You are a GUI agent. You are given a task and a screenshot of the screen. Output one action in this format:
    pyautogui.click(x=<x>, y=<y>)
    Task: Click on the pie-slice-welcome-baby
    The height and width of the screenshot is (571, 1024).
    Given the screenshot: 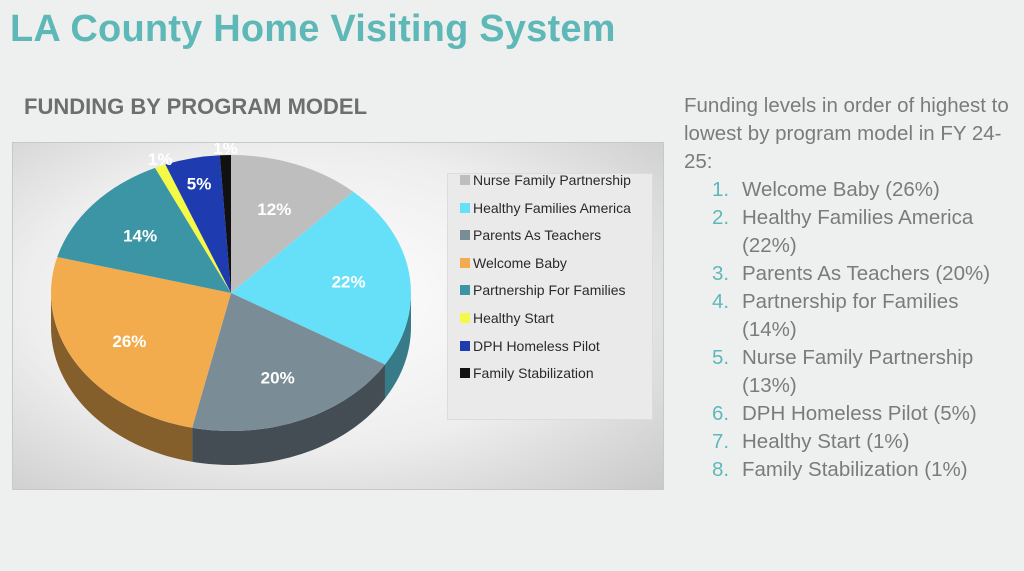 What is the action you would take?
    pyautogui.click(x=141, y=342)
    